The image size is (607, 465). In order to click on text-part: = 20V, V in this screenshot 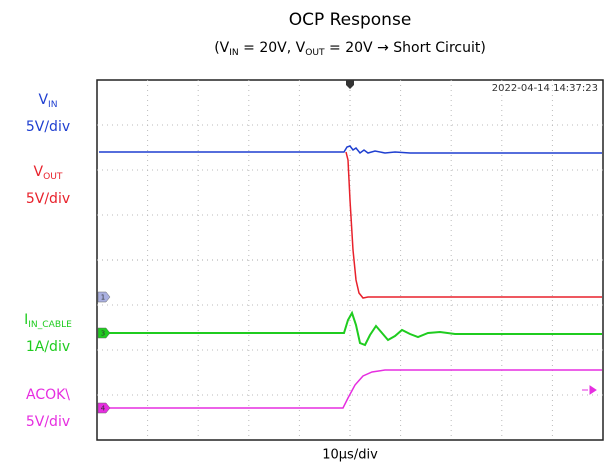, I will do `click(272, 48)`.